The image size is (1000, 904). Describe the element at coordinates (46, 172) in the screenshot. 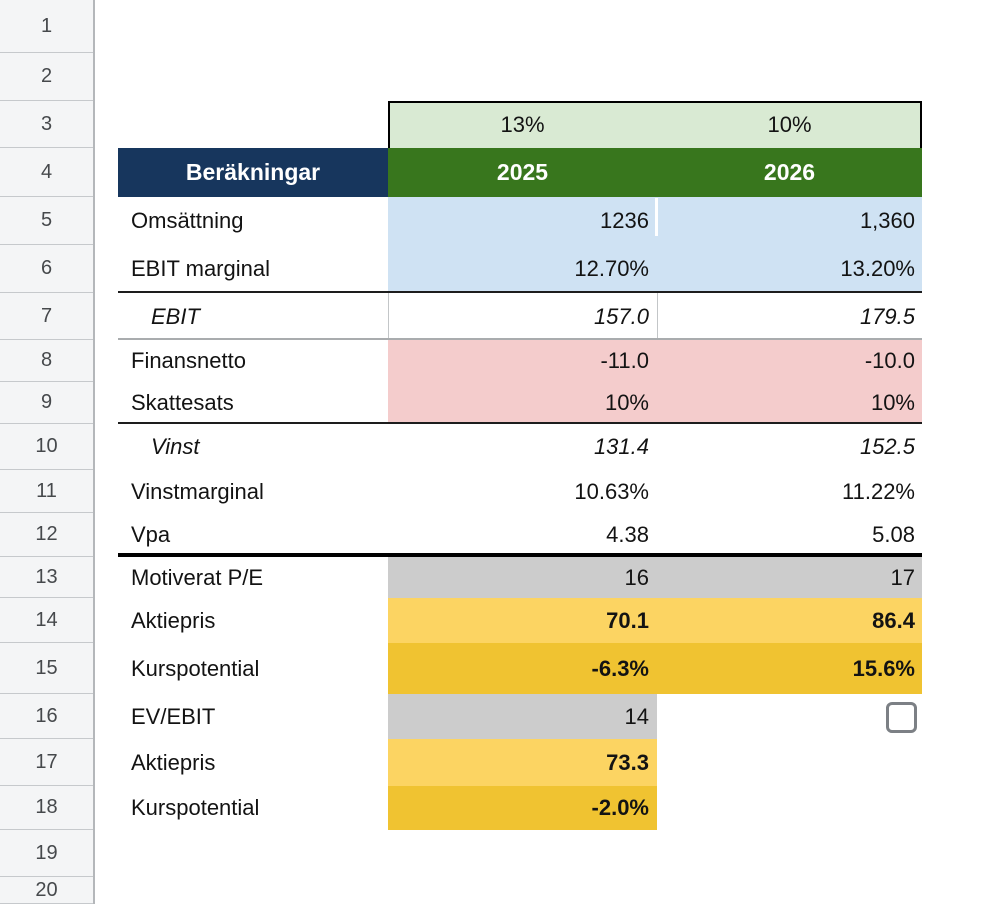

I see `row-header-4: 4` at that location.